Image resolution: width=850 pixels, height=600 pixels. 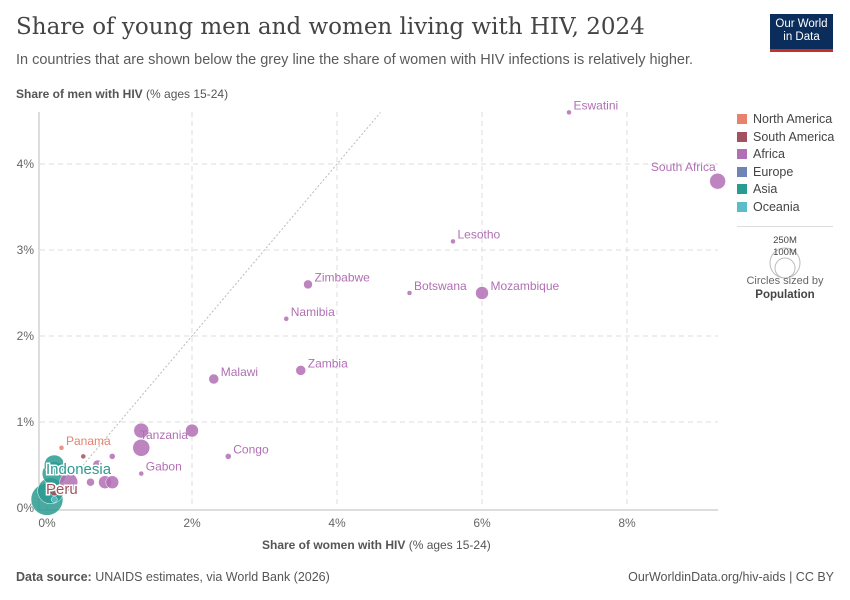 I want to click on data-label: Malawi, so click(x=239, y=372).